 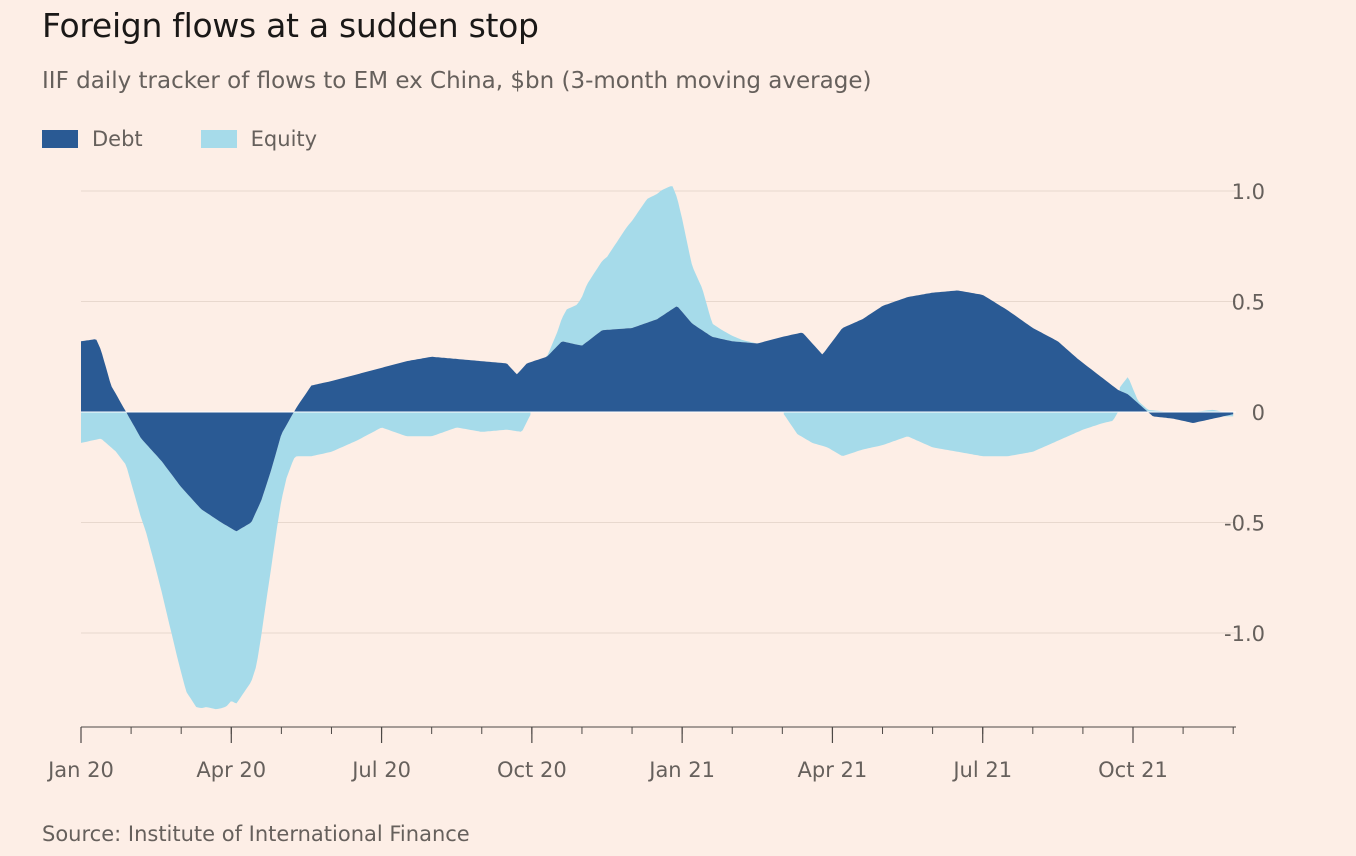 What do you see at coordinates (231, 770) in the screenshot?
I see `x-tick-label-1: Apr 20` at bounding box center [231, 770].